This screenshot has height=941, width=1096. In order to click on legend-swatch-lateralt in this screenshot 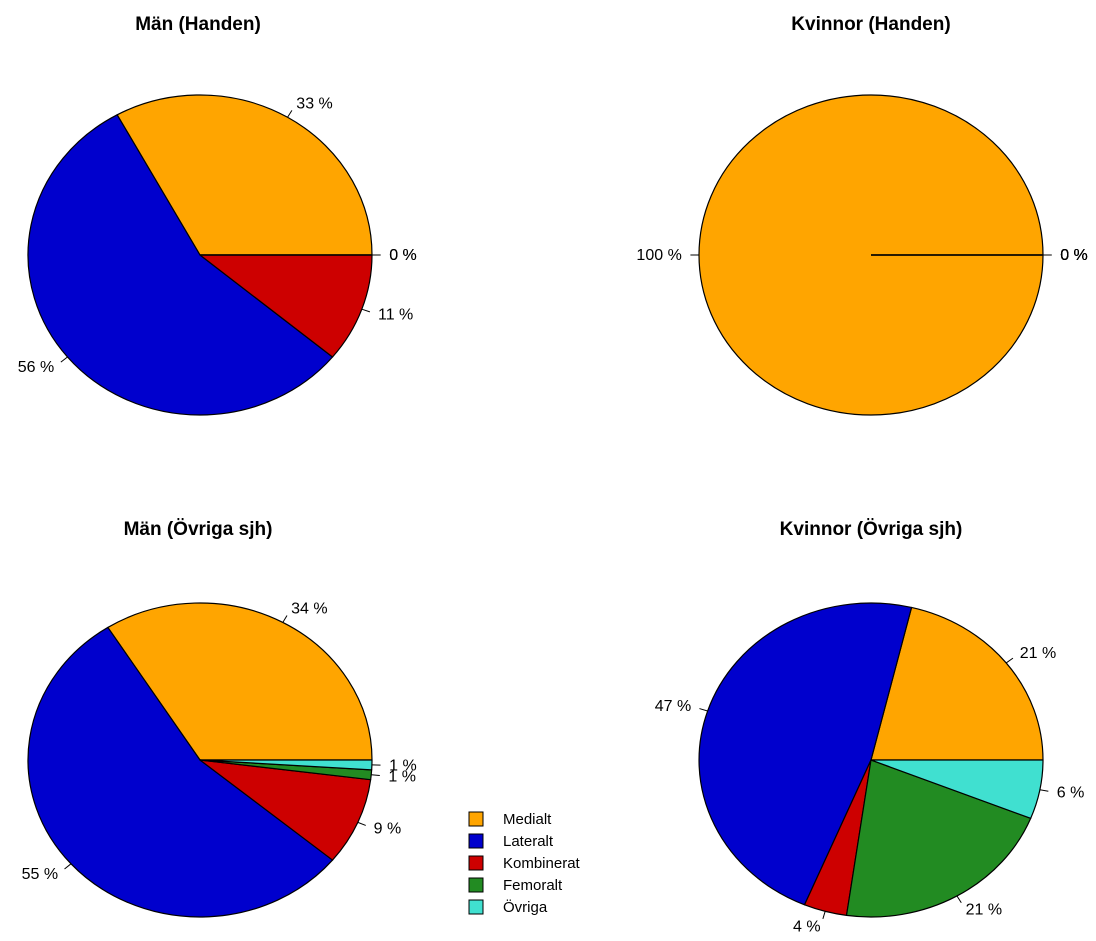, I will do `click(476, 841)`.